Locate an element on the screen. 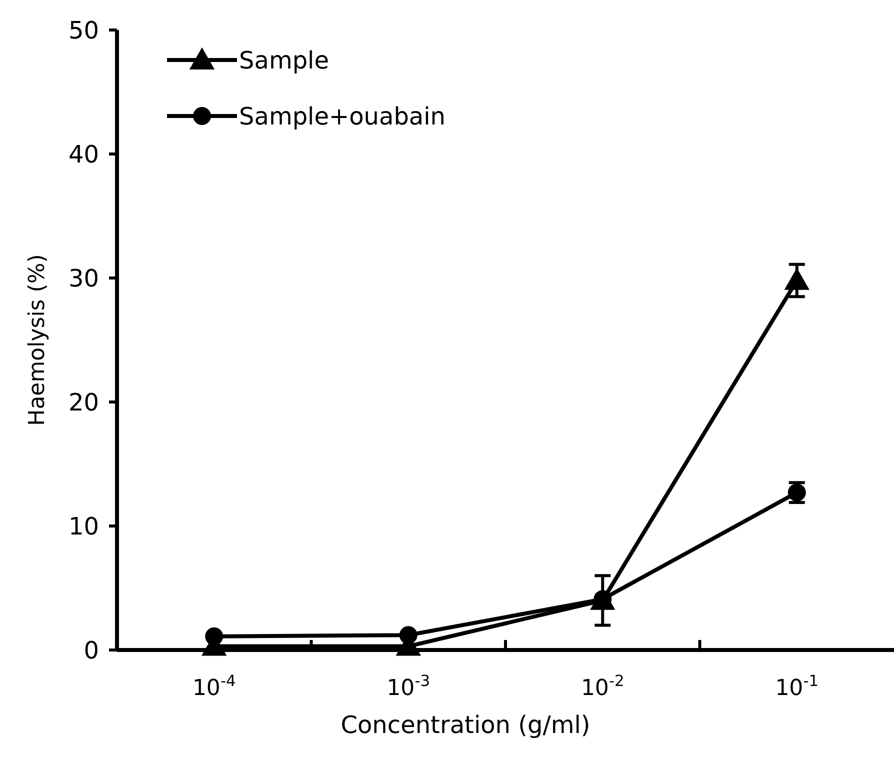 The image size is (894, 763). x-axis-title: Concentration (g/ml) is located at coordinates (465, 725).